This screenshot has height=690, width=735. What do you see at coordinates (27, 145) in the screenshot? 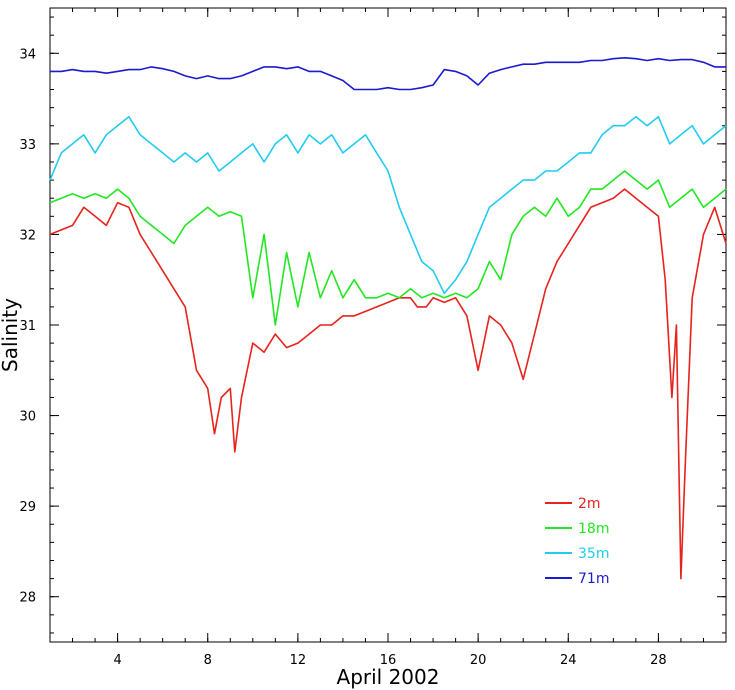
I see `y-tick-label: 33` at bounding box center [27, 145].